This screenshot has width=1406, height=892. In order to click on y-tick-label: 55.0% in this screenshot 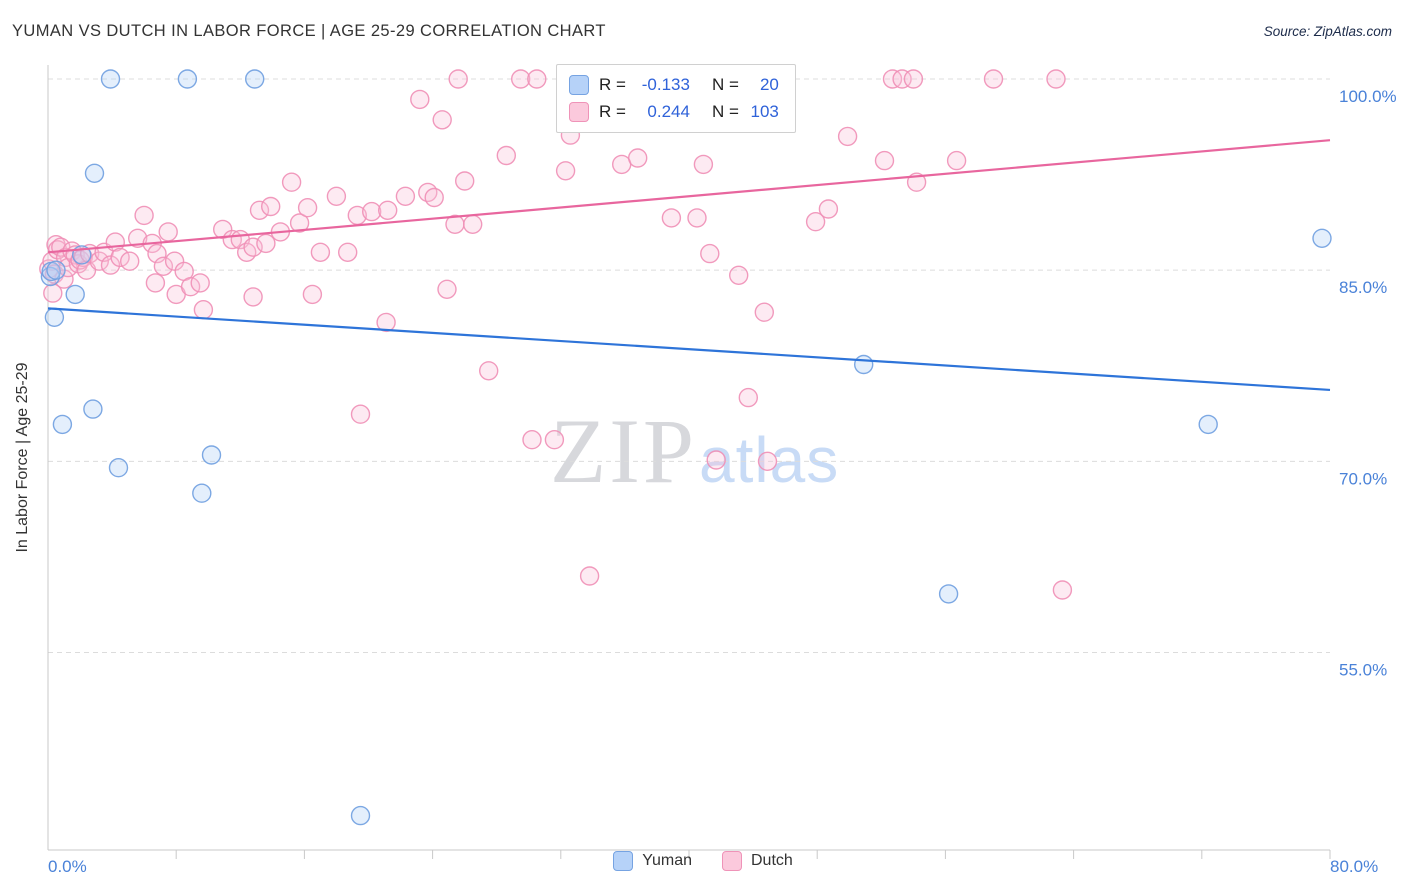, I will do `click(1363, 669)`.